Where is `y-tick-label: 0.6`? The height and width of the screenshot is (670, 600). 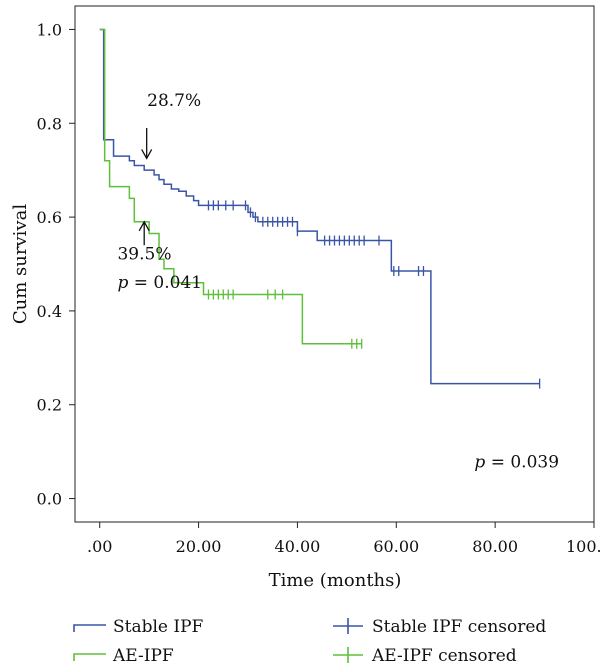 y-tick-label: 0.6 is located at coordinates (49, 217).